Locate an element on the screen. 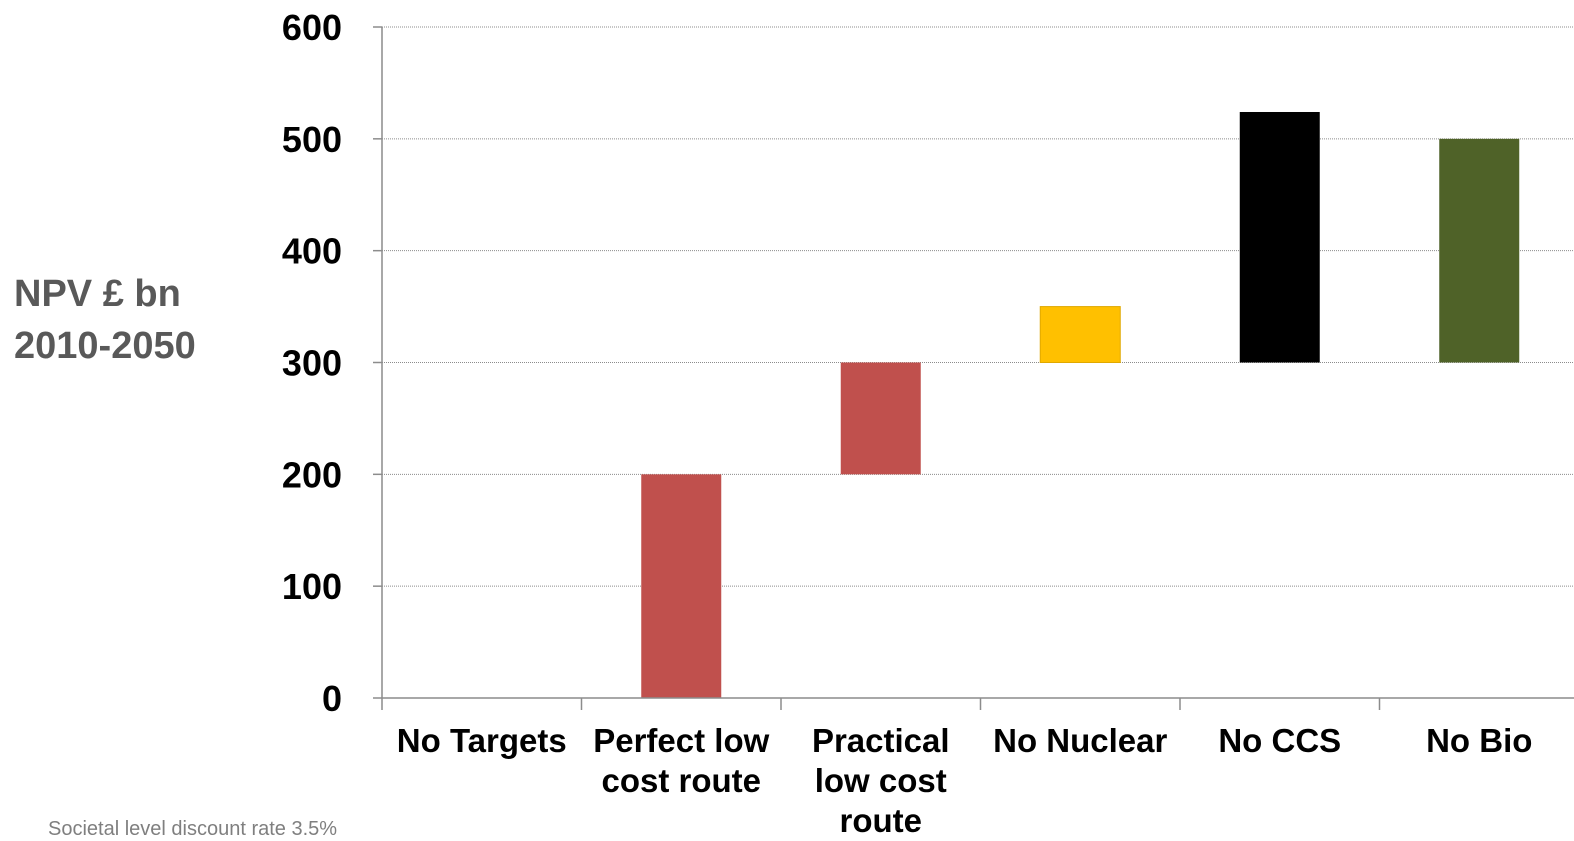 The width and height of the screenshot is (1574, 841). x-tick-label-line: No Targets is located at coordinates (482, 740).